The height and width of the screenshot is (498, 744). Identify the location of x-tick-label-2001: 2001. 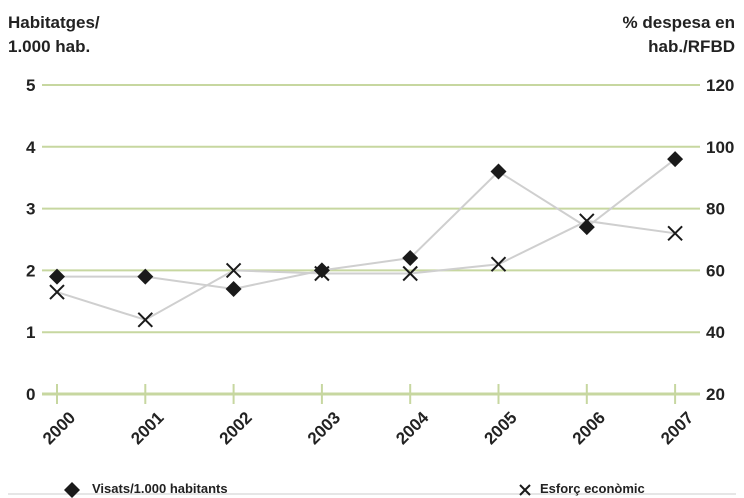
(147, 428).